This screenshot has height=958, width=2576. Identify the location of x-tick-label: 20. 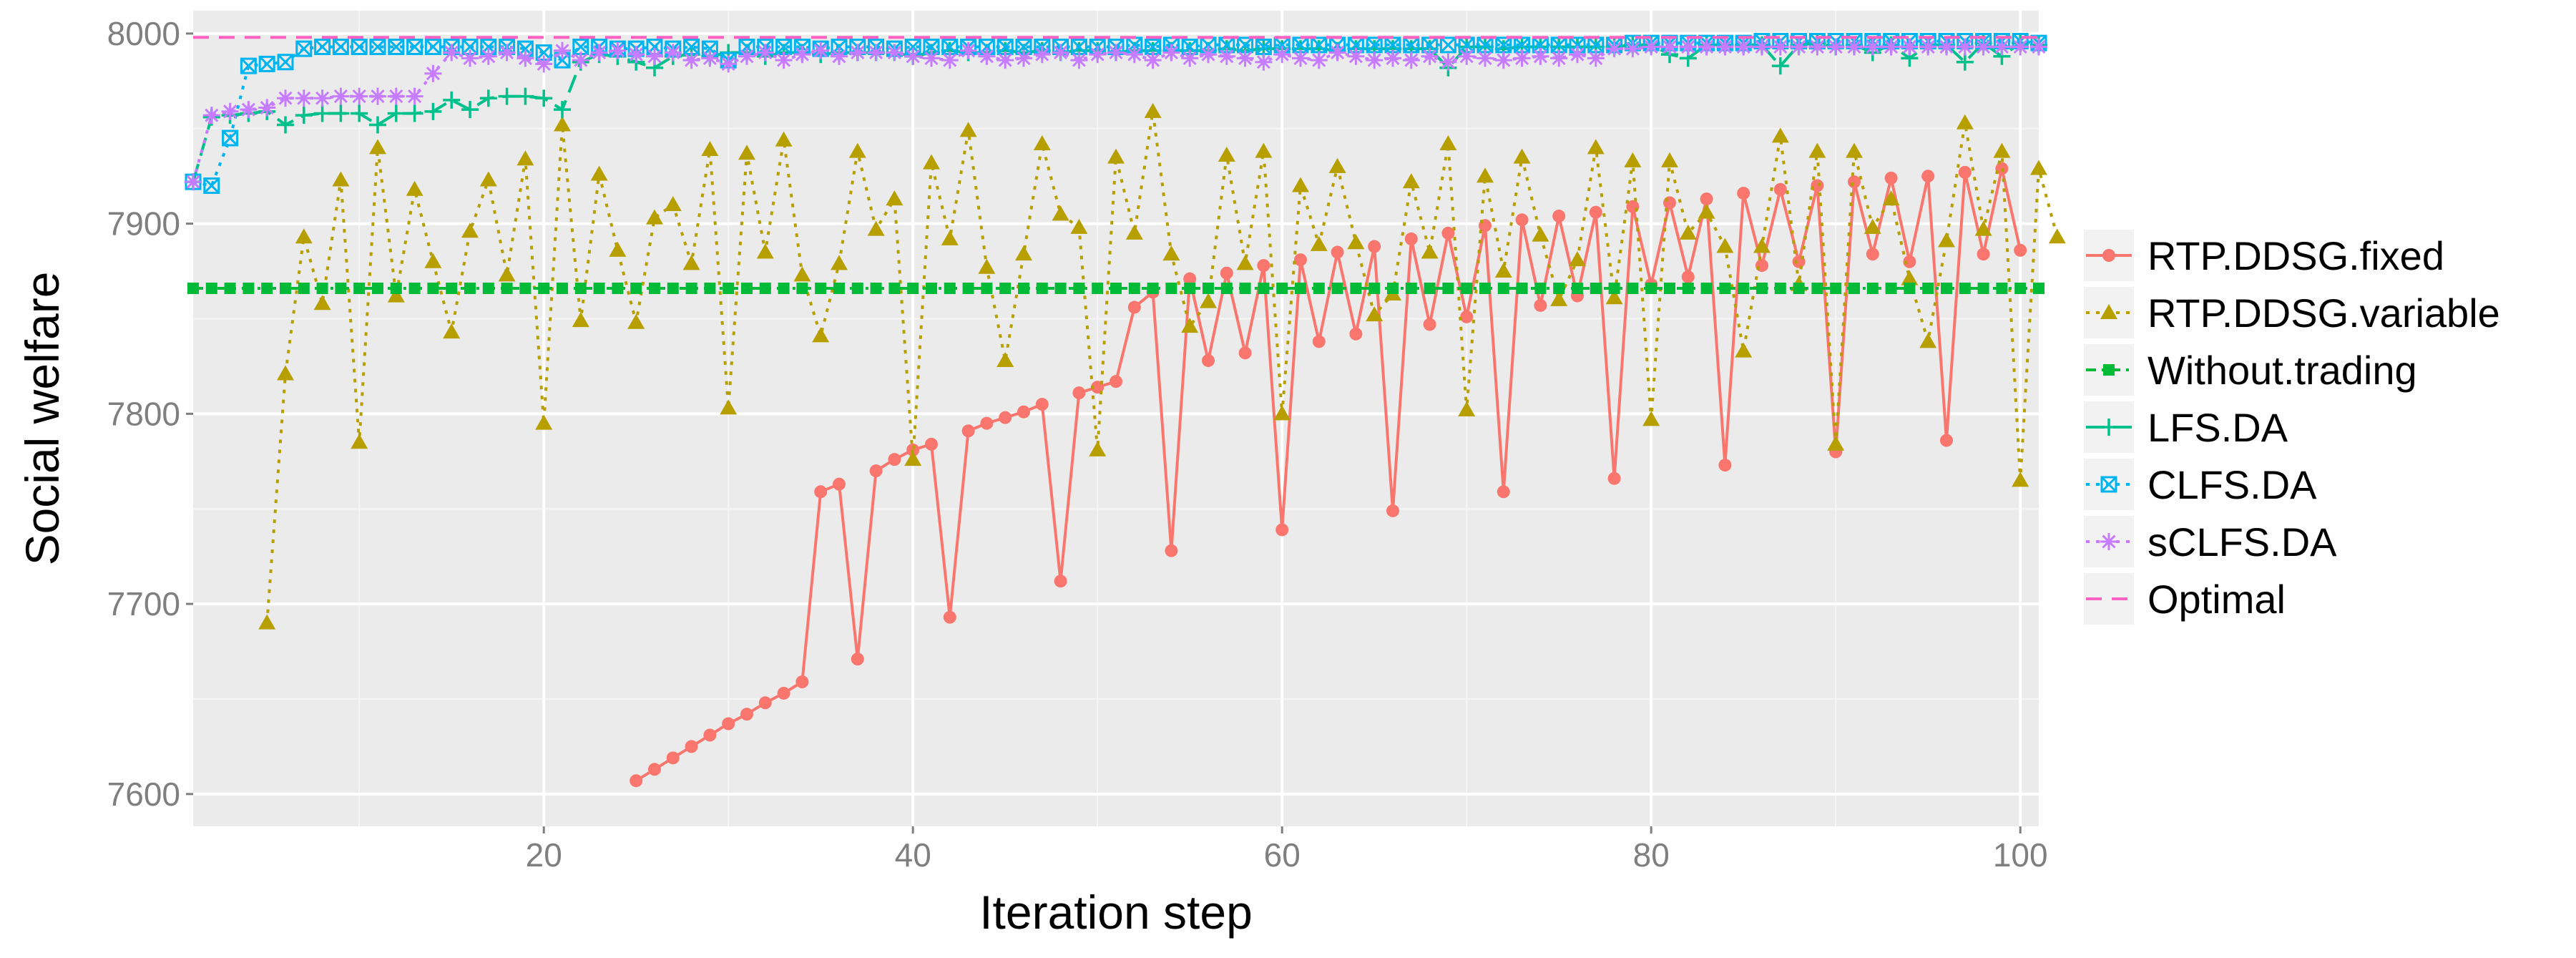
(544, 855).